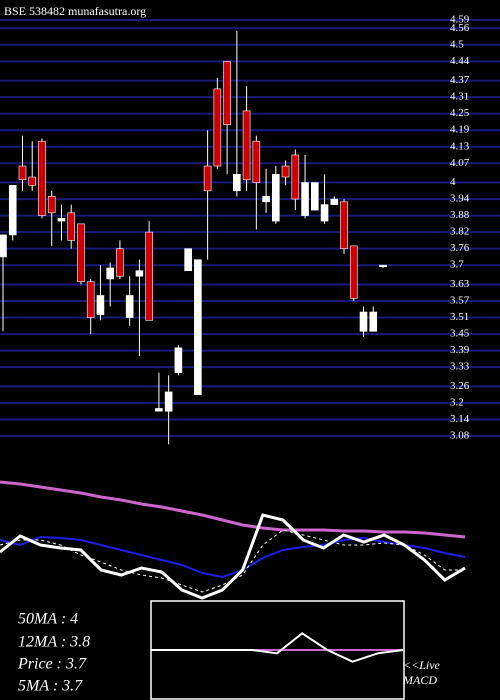  I want to click on y-tick-label: 3.82, so click(459, 232).